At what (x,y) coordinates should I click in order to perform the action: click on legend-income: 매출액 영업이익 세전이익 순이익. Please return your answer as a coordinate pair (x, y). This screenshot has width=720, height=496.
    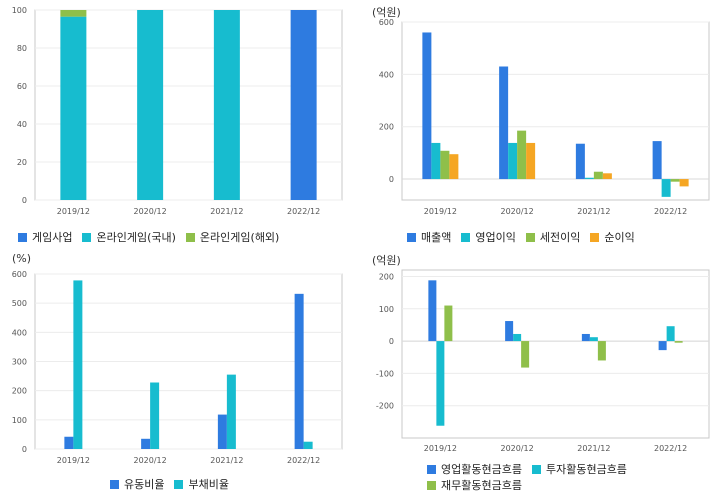
    Looking at the image, I should click on (557, 237).